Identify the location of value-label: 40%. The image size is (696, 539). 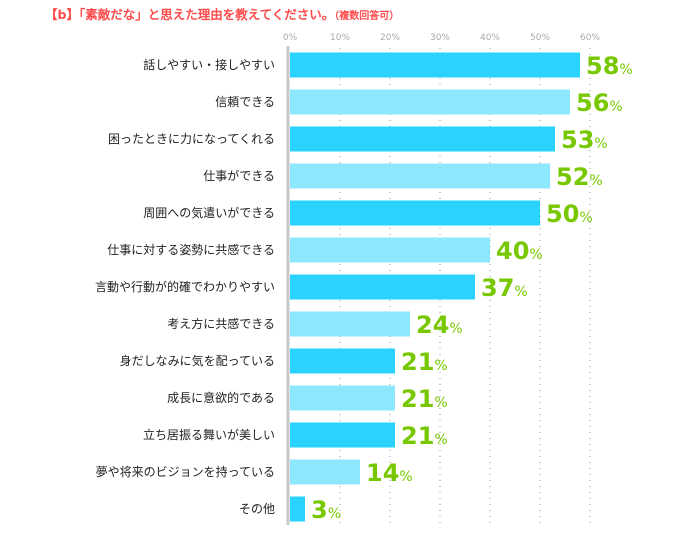
(519, 251).